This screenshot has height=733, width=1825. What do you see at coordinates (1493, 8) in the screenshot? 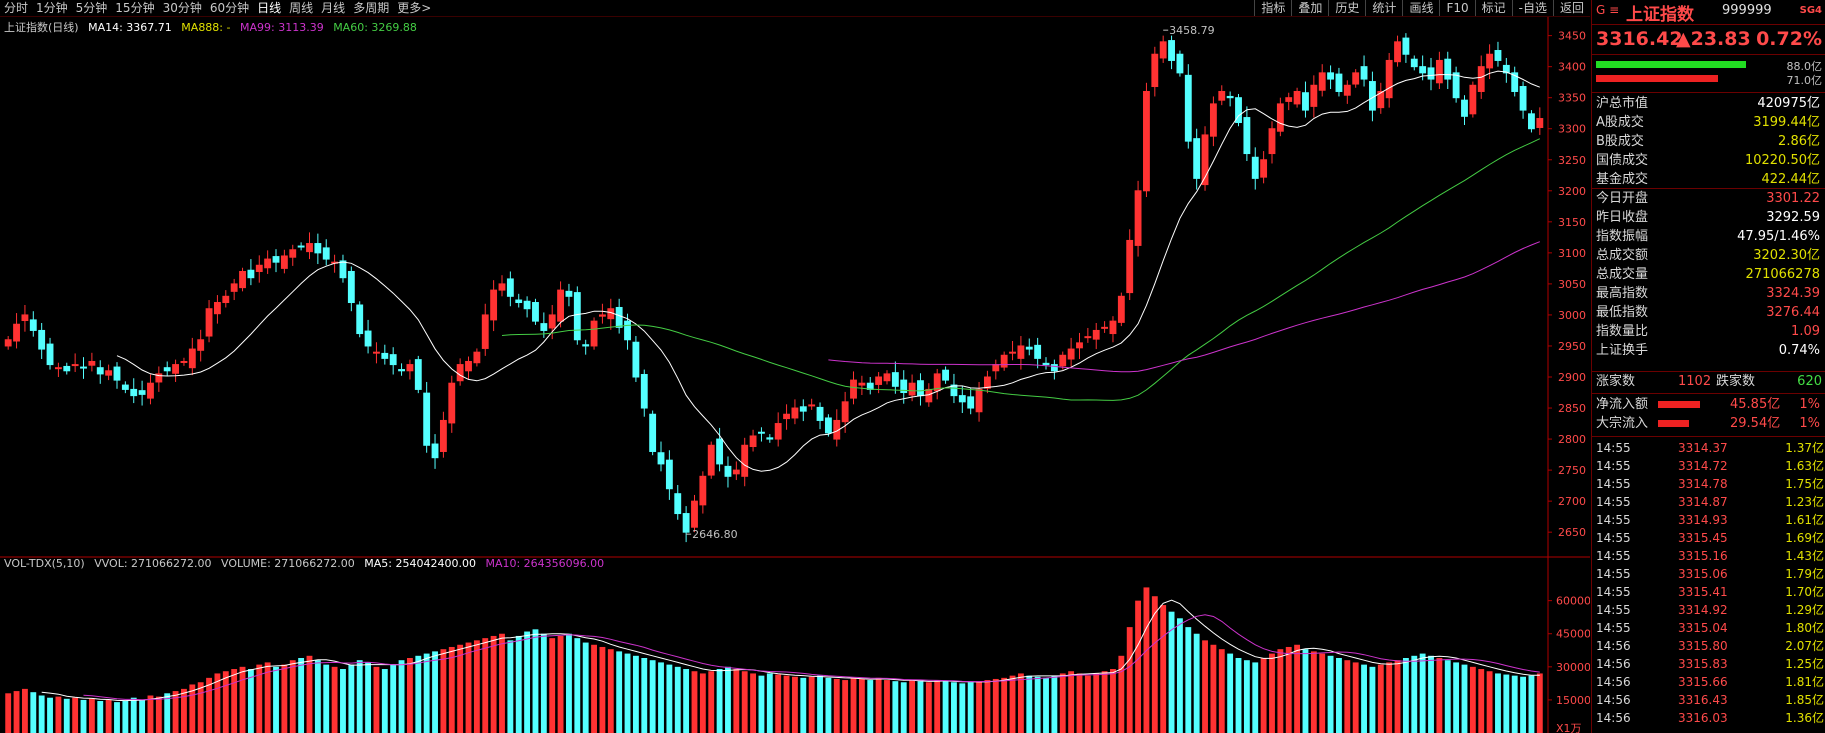
I see `tool-button: 标记` at bounding box center [1493, 8].